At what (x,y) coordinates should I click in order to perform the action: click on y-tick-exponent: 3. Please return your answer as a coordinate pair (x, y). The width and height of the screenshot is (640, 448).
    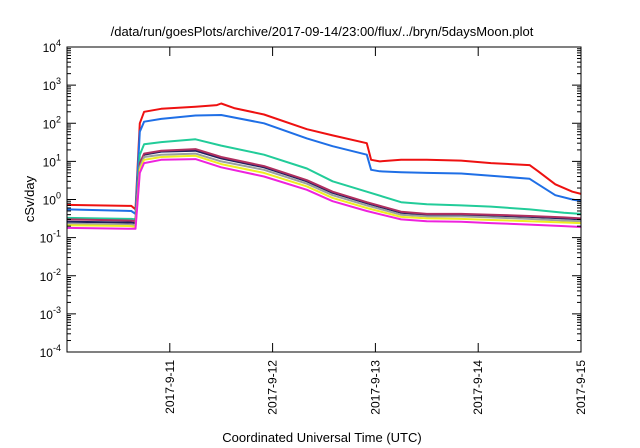
    Looking at the image, I should click on (58, 81).